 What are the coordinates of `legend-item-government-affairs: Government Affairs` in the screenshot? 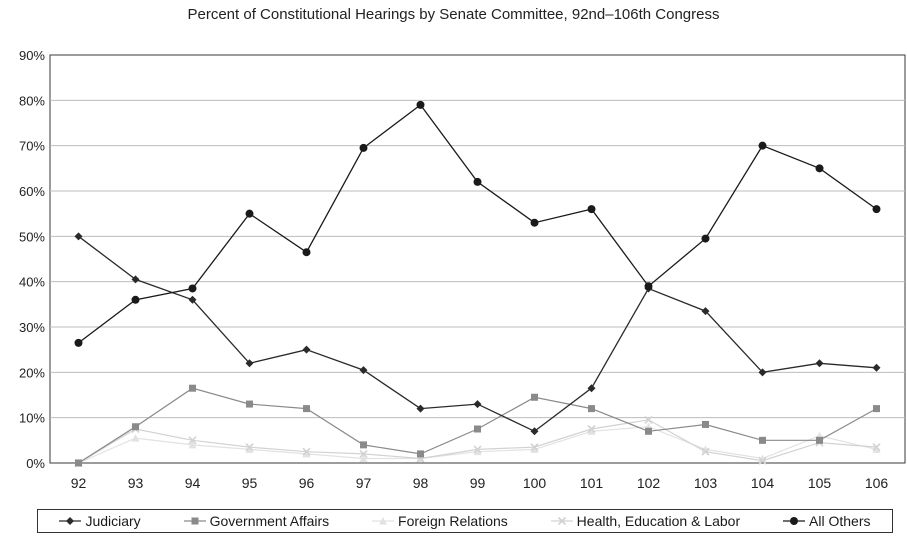 It's located at (256, 521).